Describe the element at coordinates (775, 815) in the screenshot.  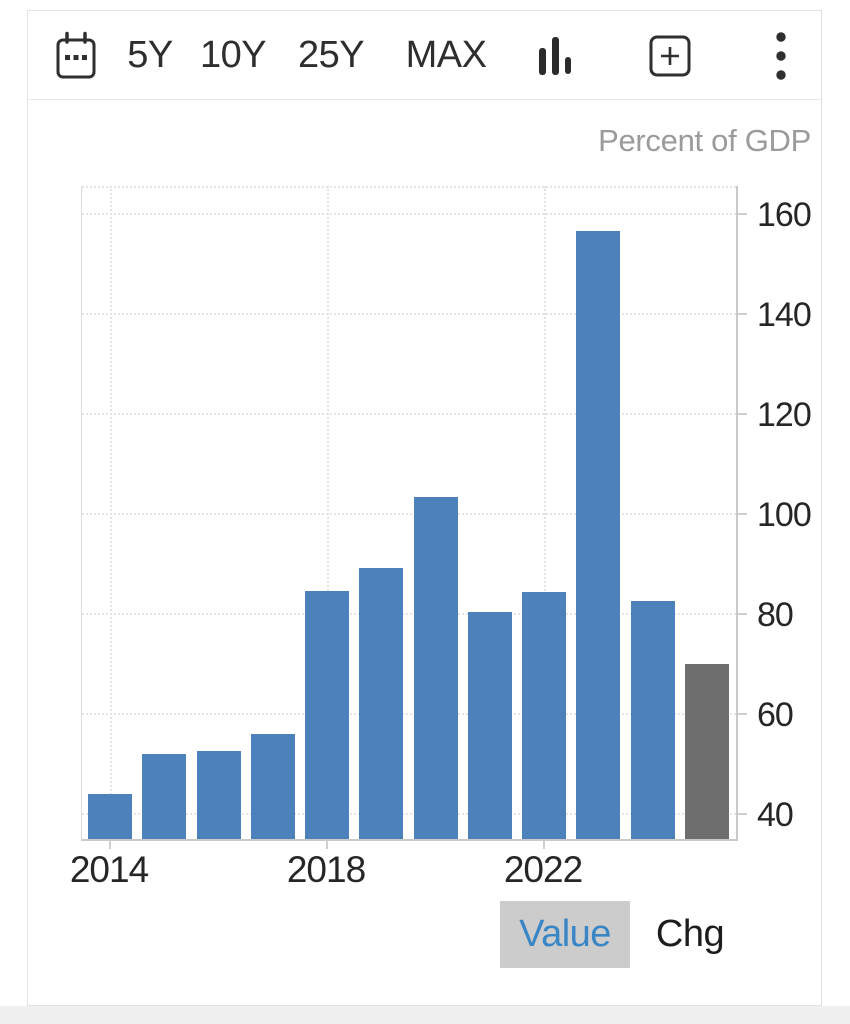
I see `y-axis-label-40: 40` at that location.